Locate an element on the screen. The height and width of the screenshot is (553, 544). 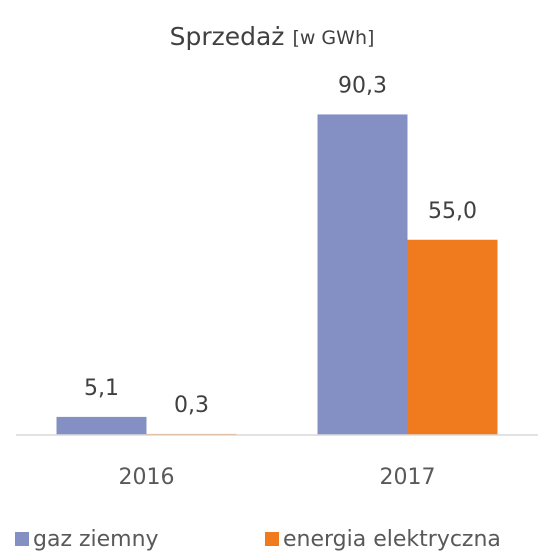
data-label: 5,1 is located at coordinates (101, 388).